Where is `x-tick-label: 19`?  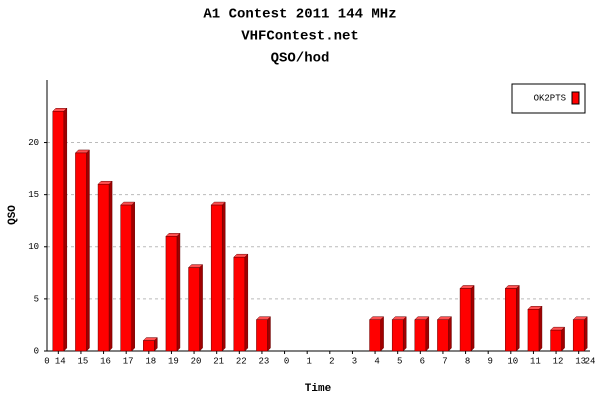
x-tick-label: 19 is located at coordinates (173, 361).